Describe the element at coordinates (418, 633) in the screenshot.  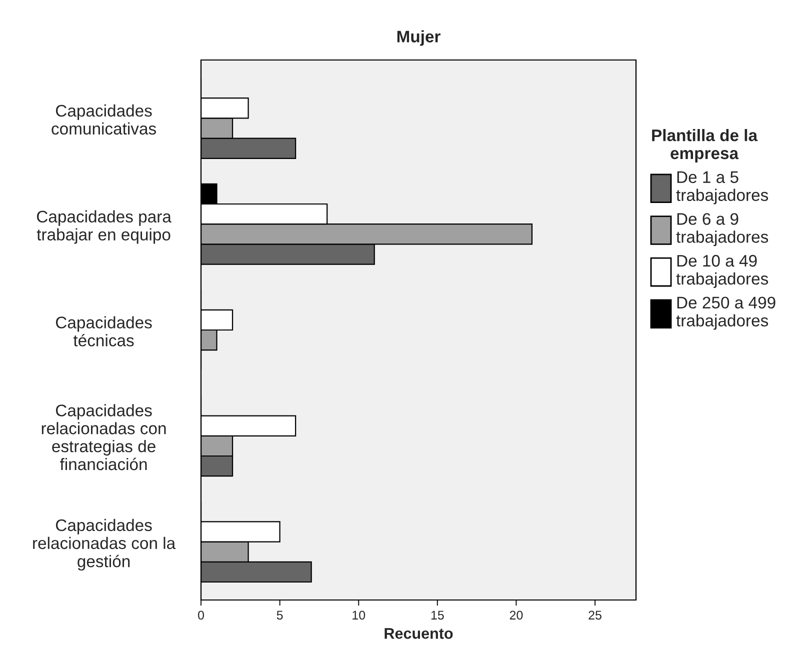
I see `x-axis-title: Recuento` at that location.